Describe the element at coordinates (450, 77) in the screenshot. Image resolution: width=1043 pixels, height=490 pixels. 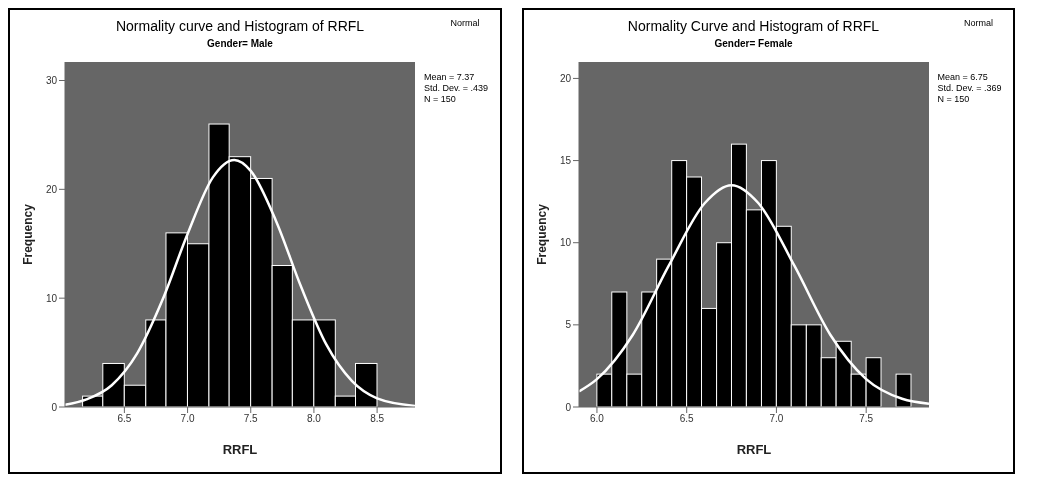
I see `text: Mean = 7.37` at that location.